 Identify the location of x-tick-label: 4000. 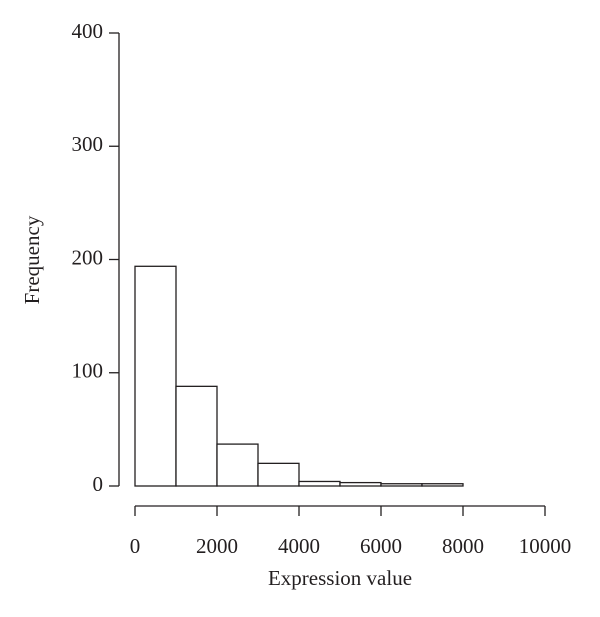
(299, 546).